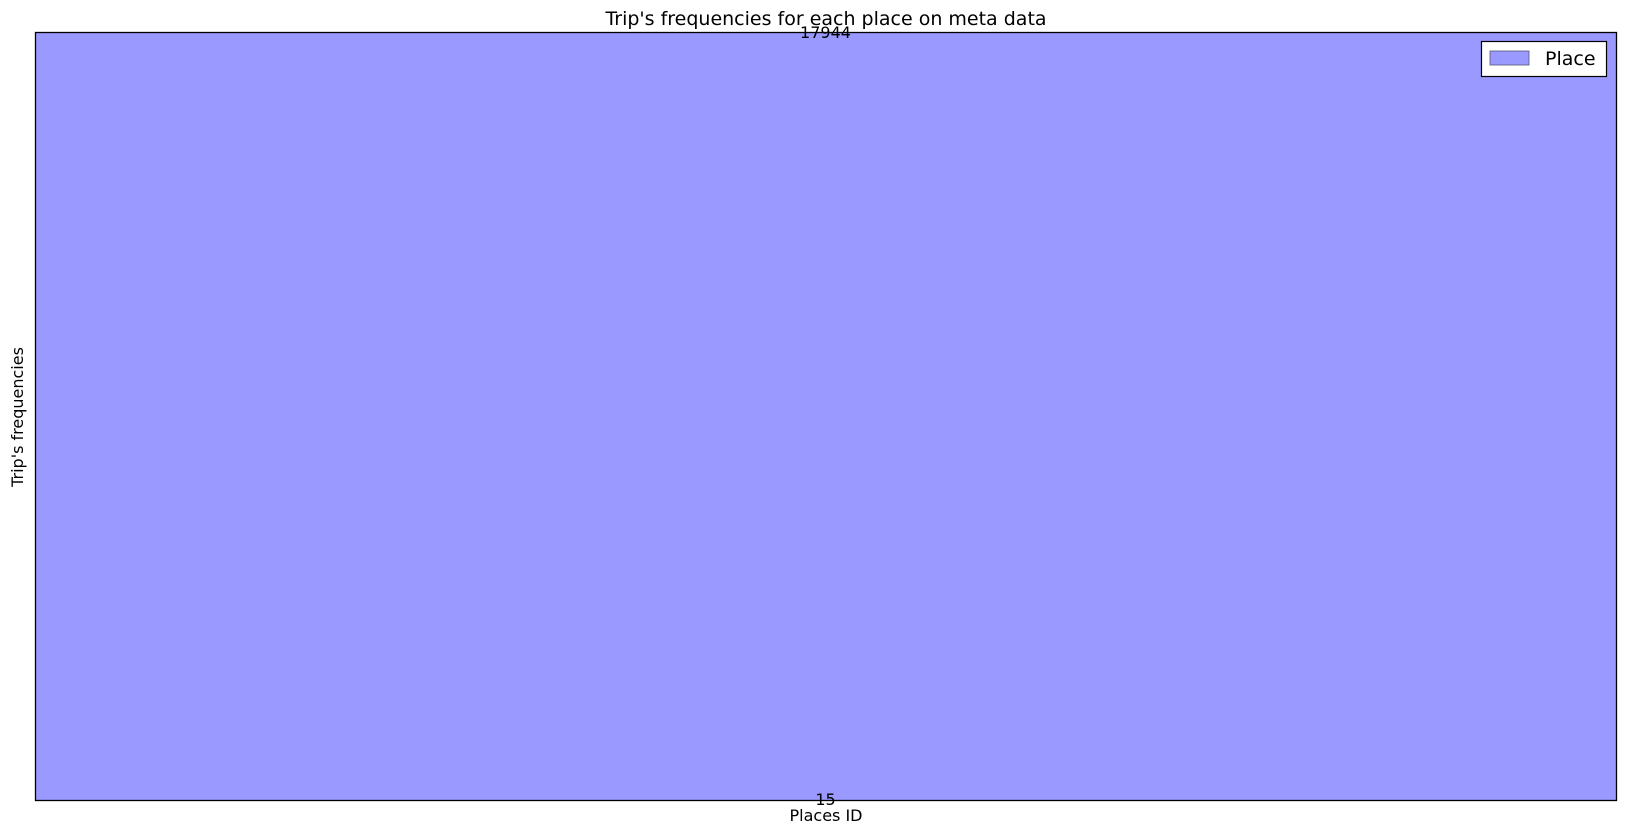 The height and width of the screenshot is (835, 1626). Describe the element at coordinates (17, 417) in the screenshot. I see `y-axis-label: Trip's frequencies` at that location.